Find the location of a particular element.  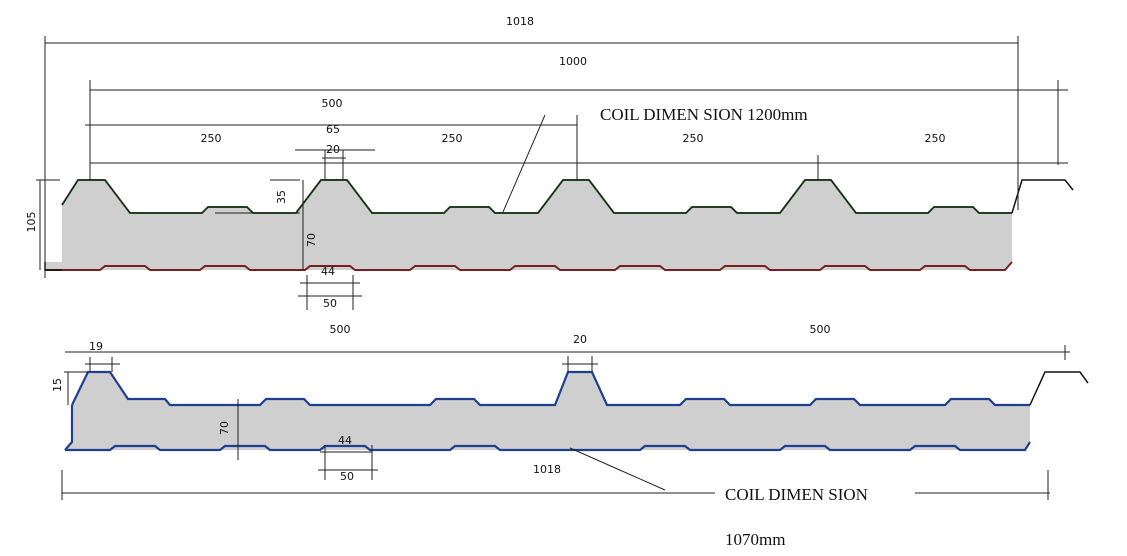

coil-label: COIL DIMEN SION 1200mm is located at coordinates (704, 114).